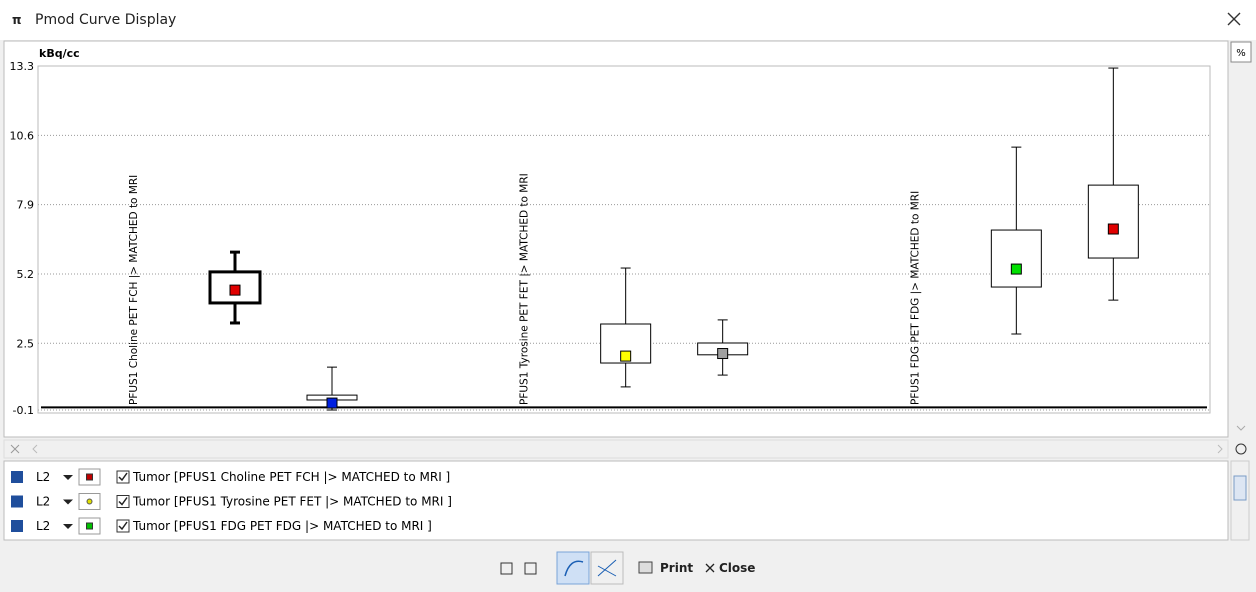 This screenshot has width=1256, height=592. I want to click on toolbar: Print Close, so click(627, 568).